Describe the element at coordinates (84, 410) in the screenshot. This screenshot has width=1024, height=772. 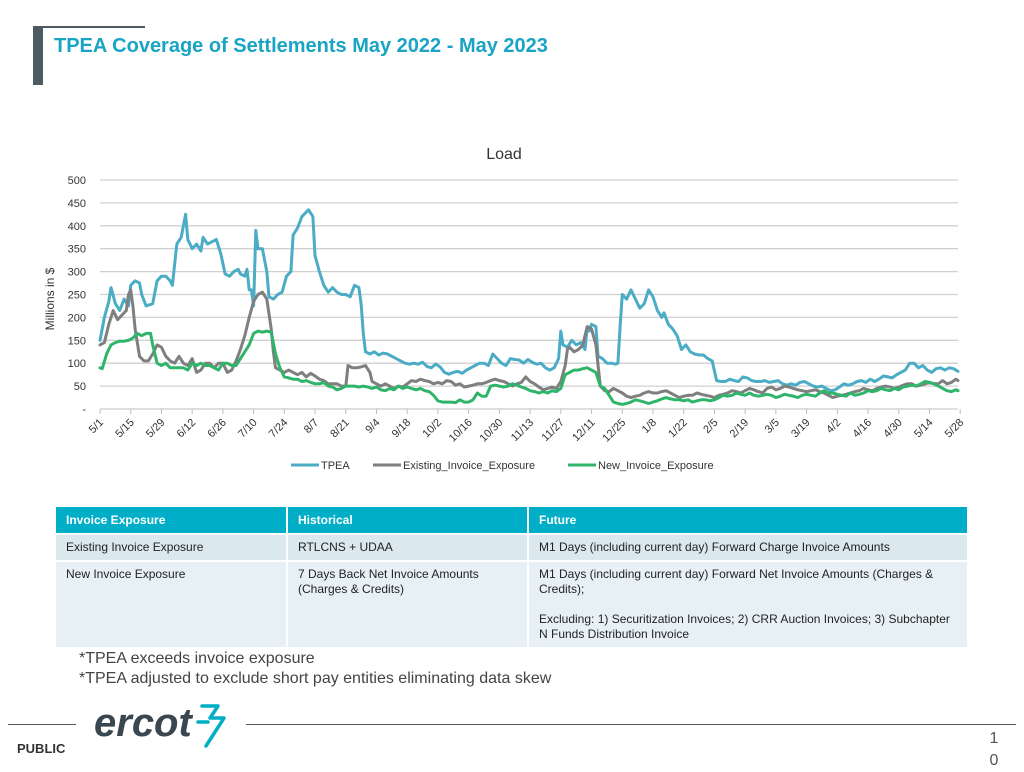
I see `y-tick-label: -` at that location.